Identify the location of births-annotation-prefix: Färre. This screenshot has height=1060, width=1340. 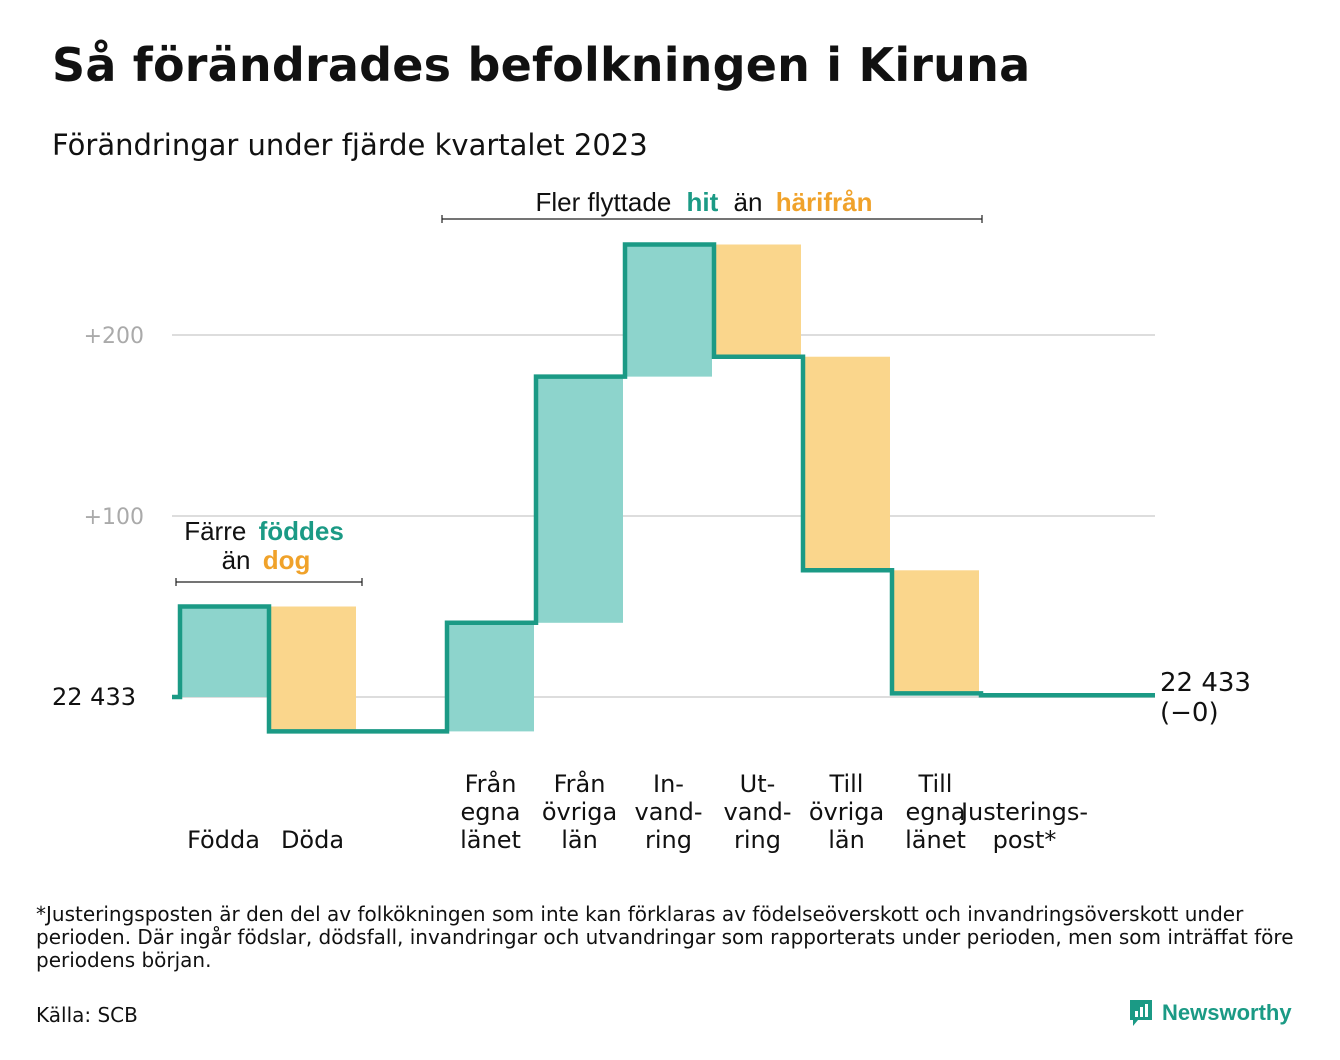
(215, 531).